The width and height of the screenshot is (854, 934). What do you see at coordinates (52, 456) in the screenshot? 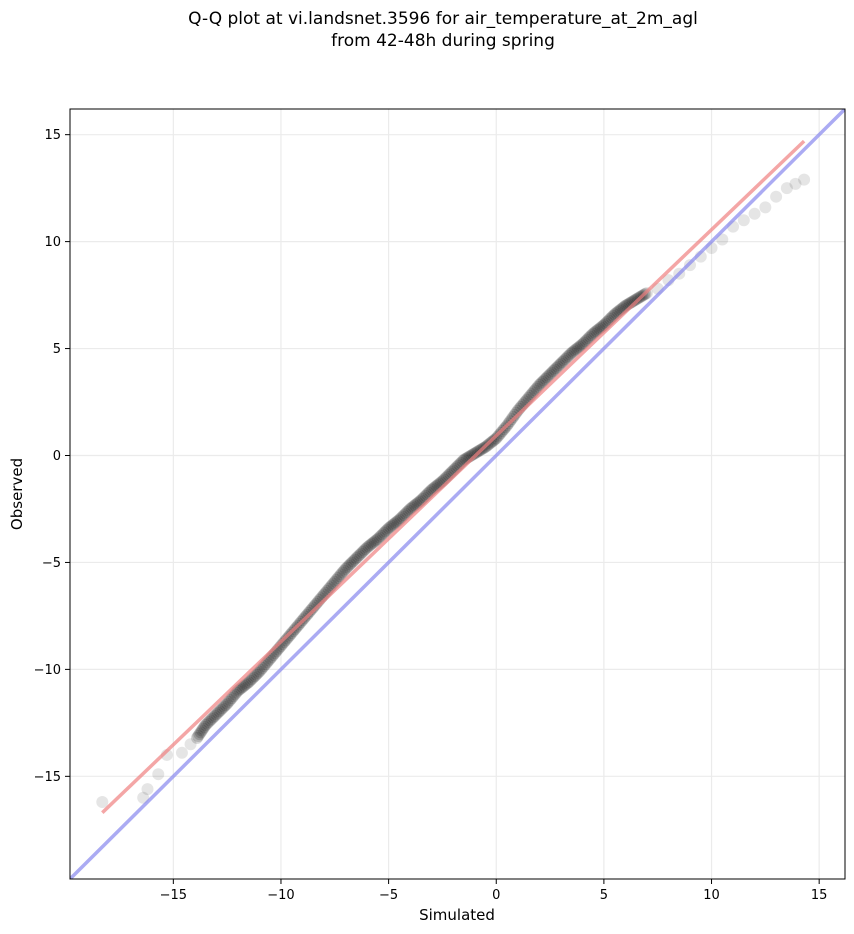
I see `y-axis-ticks: −15 −10 −5 0 5 10 15` at bounding box center [52, 456].